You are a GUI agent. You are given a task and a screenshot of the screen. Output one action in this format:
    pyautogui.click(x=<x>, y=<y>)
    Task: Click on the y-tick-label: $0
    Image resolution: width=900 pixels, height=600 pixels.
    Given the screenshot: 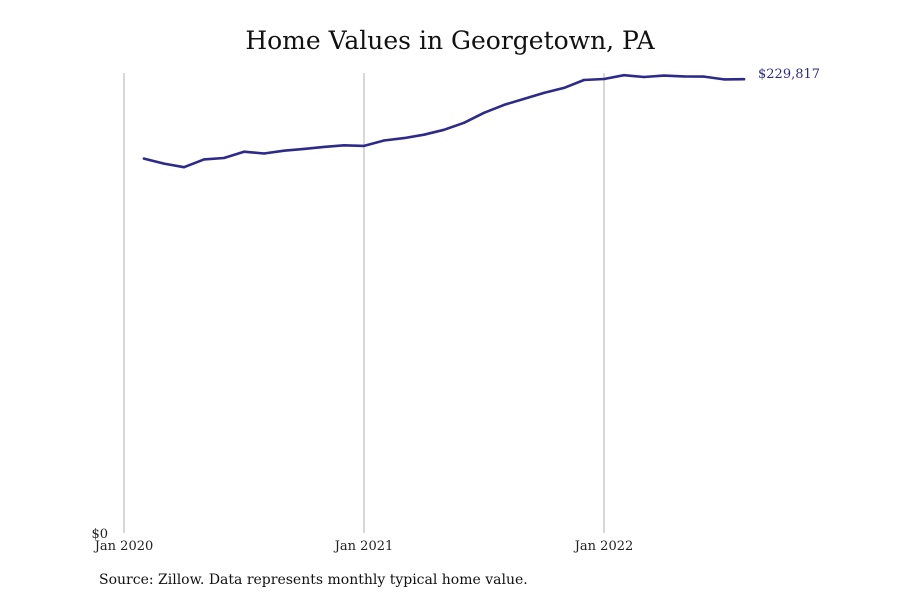 What is the action you would take?
    pyautogui.click(x=99, y=534)
    